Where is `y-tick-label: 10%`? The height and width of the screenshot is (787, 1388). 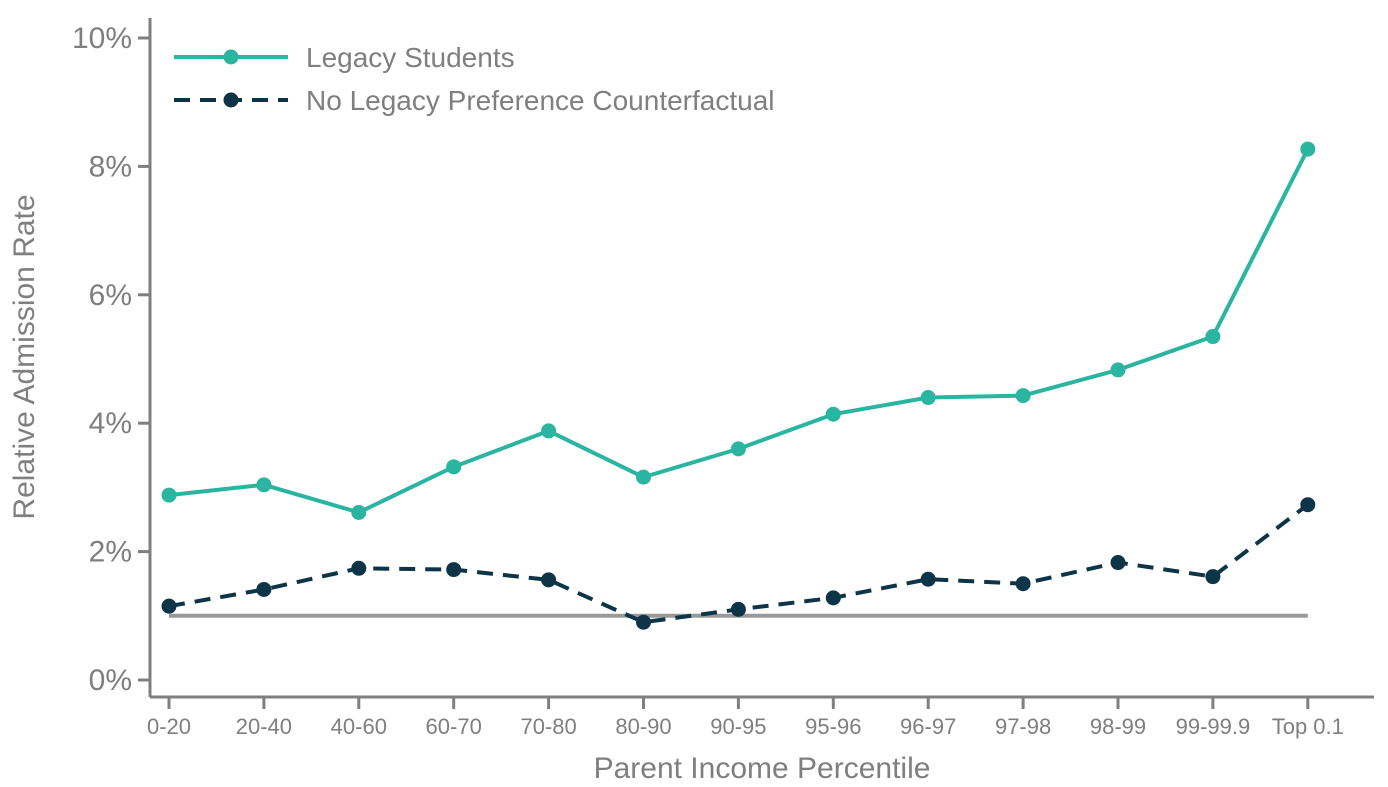 y-tick-label: 10% is located at coordinates (102, 38).